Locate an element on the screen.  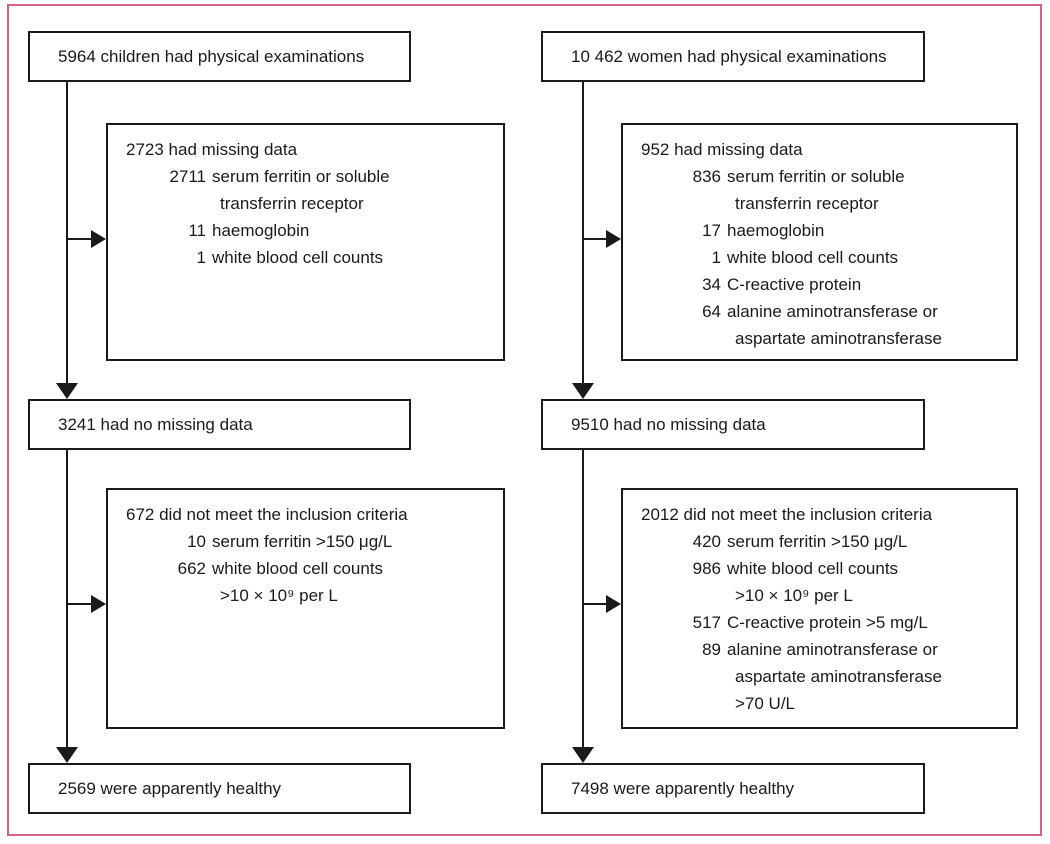
flow-box-women-healthy: 7498 were apparently healthy is located at coordinates (733, 788).